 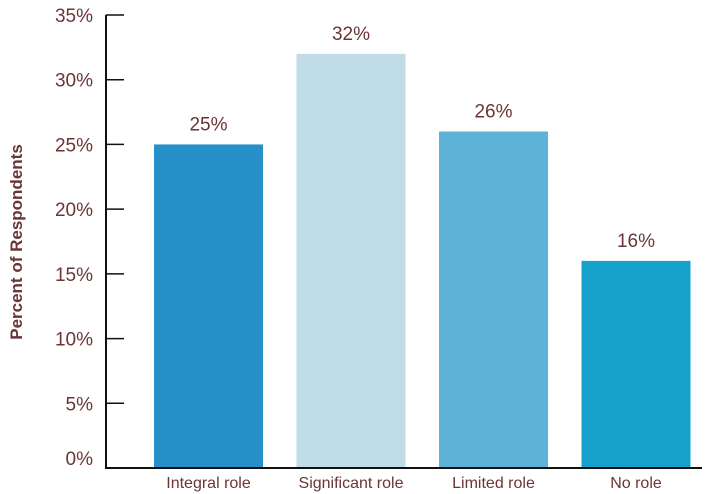 I want to click on y-tick-label: 15%, so click(x=74, y=275).